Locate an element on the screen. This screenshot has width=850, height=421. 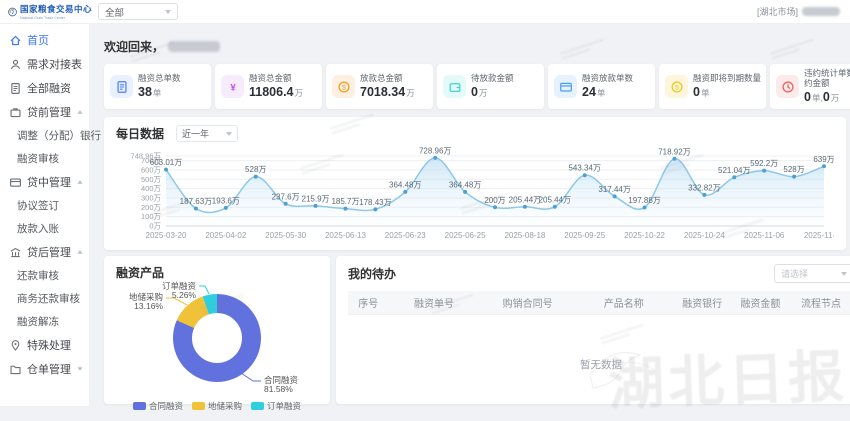
sidebar-item-6: 特殊处理 is located at coordinates (44, 345).